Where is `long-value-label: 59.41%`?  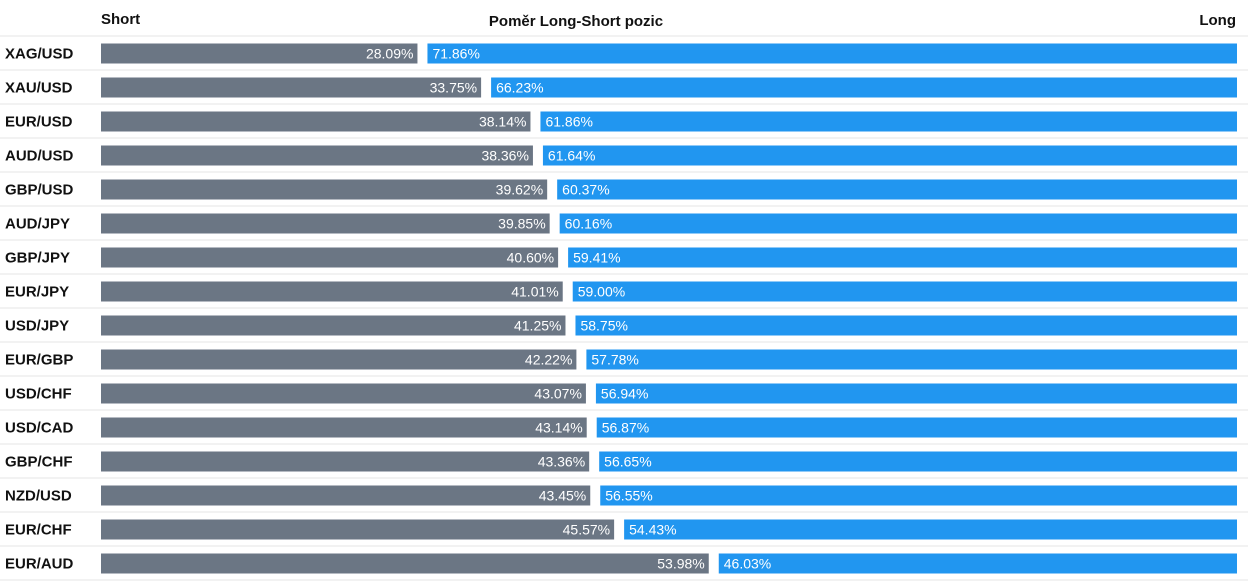
long-value-label: 59.41% is located at coordinates (596, 258).